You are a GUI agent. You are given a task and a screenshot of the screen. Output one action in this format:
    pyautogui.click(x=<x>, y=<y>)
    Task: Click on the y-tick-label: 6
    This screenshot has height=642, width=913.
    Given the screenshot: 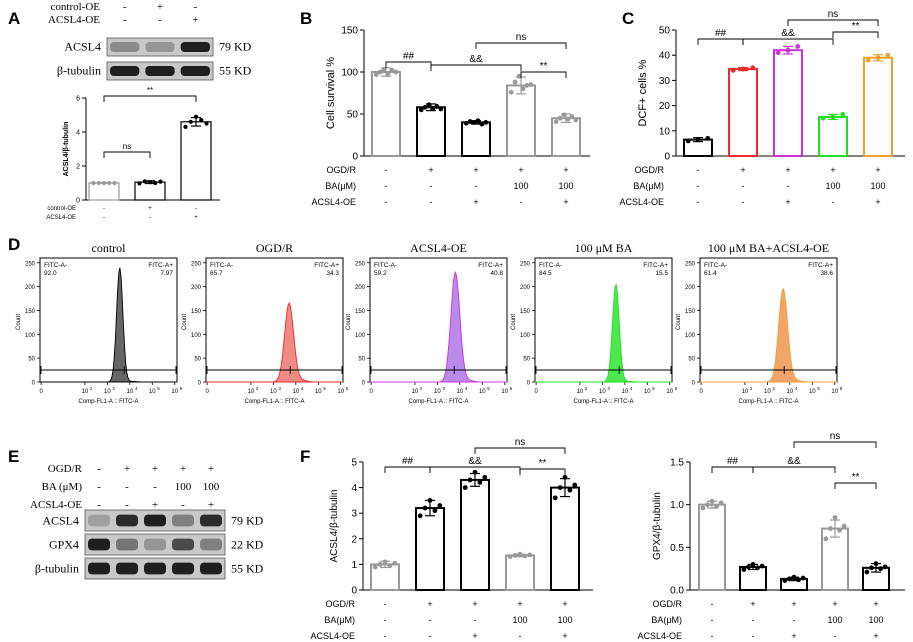 What is the action you would take?
    pyautogui.click(x=78, y=98)
    